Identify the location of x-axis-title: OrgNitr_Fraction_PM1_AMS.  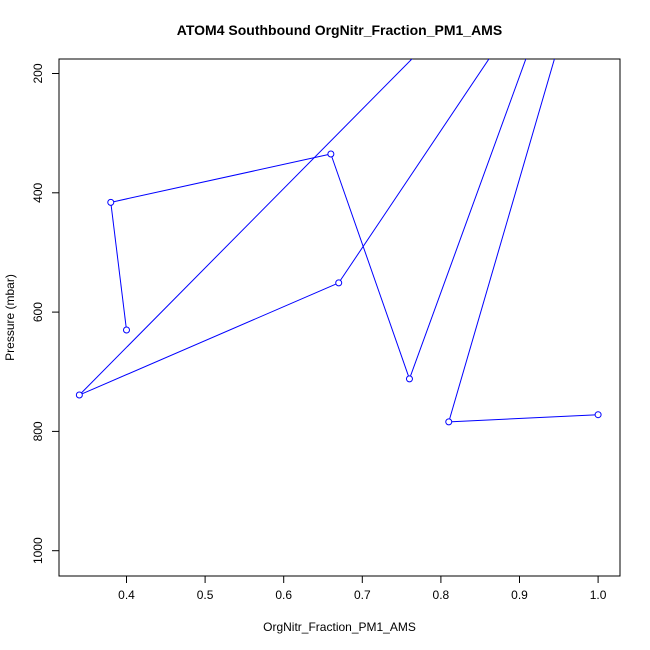
(339, 627).